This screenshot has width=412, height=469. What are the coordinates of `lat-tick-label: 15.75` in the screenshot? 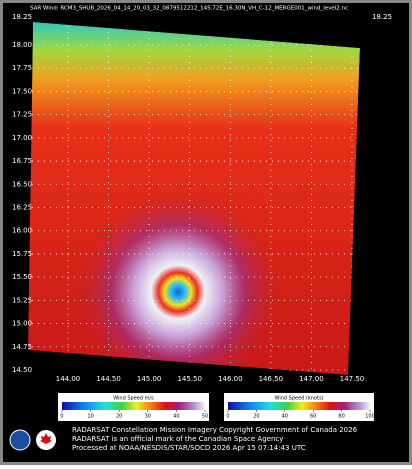 It's located at (22, 254).